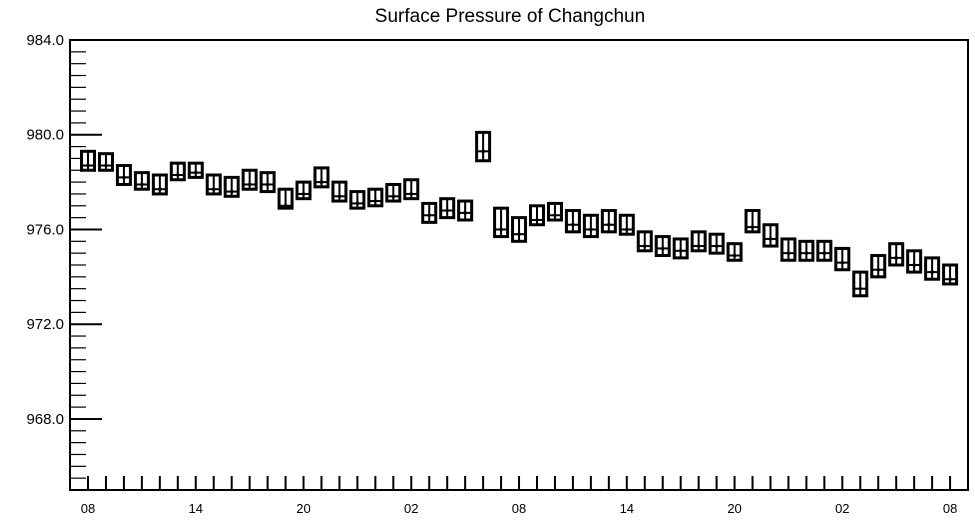  Describe the element at coordinates (45, 135) in the screenshot. I see `y-tick-label: 980.0` at that location.